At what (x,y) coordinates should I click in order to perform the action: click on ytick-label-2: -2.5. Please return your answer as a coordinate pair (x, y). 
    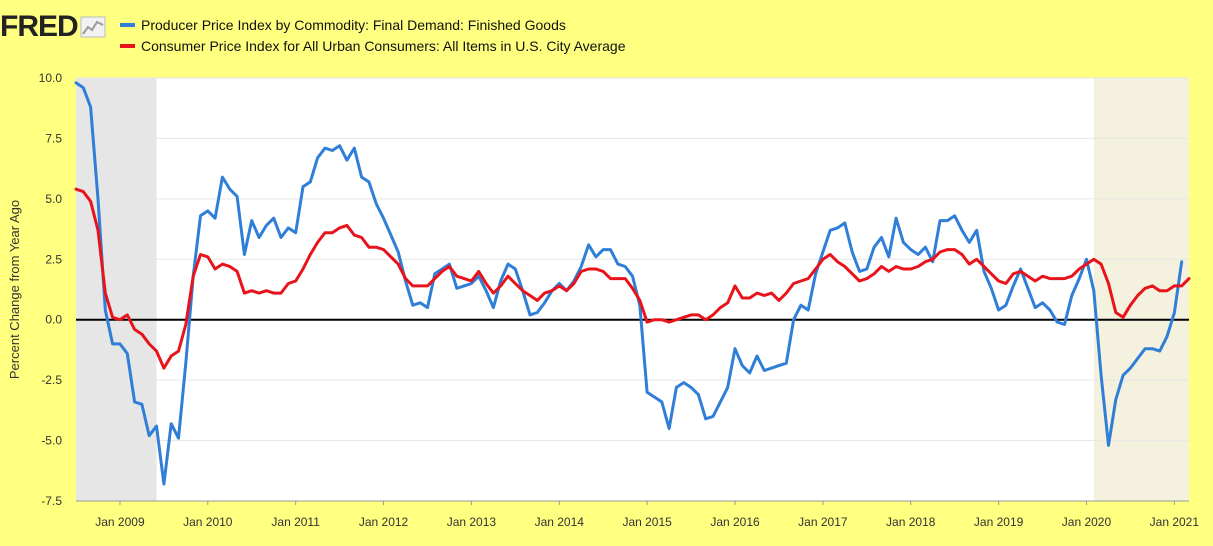
    Looking at the image, I should click on (51, 380).